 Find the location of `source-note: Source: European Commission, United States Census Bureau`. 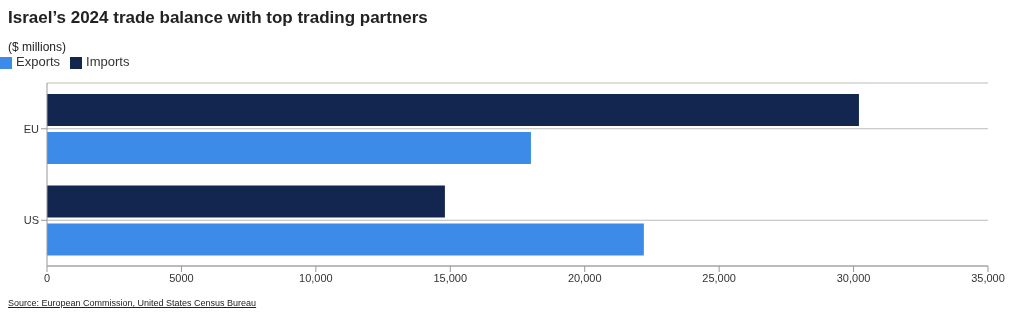

source-note: Source: European Commission, United States Census Bureau is located at coordinates (133, 303).